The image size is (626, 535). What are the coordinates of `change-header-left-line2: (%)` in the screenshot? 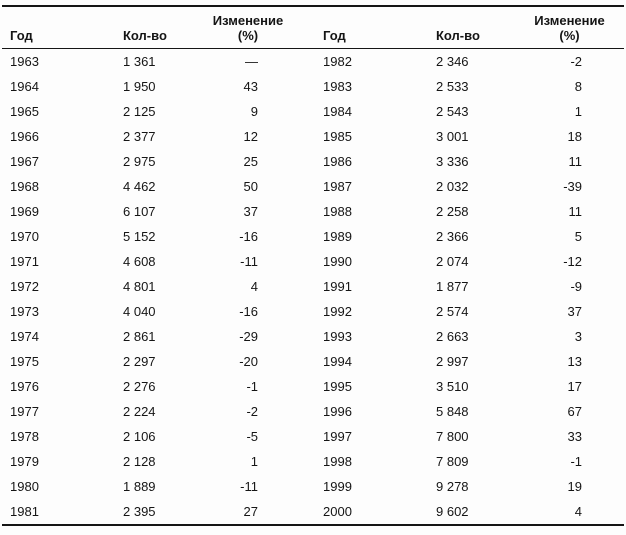 It's located at (248, 35).